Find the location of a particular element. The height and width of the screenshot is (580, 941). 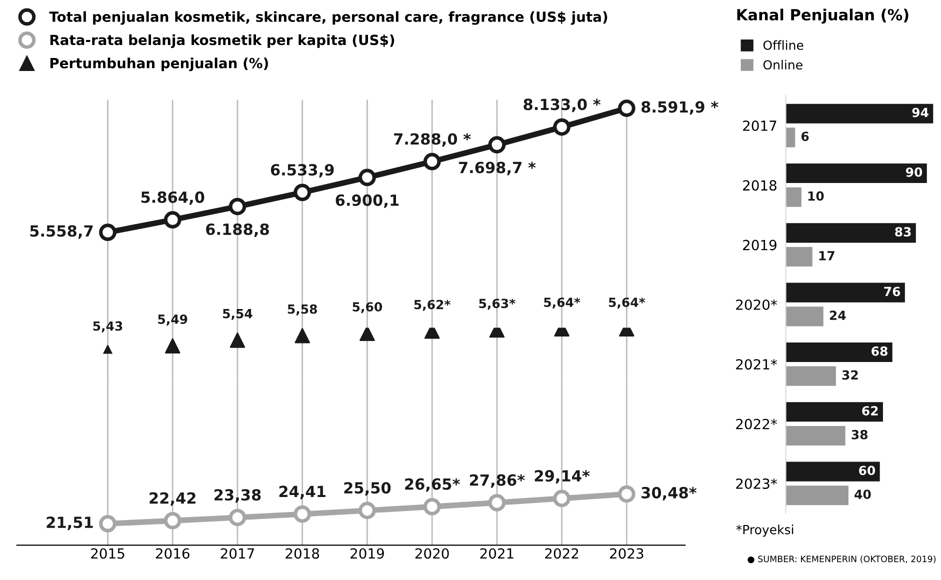

x-tick-label: 2018 is located at coordinates (303, 553).